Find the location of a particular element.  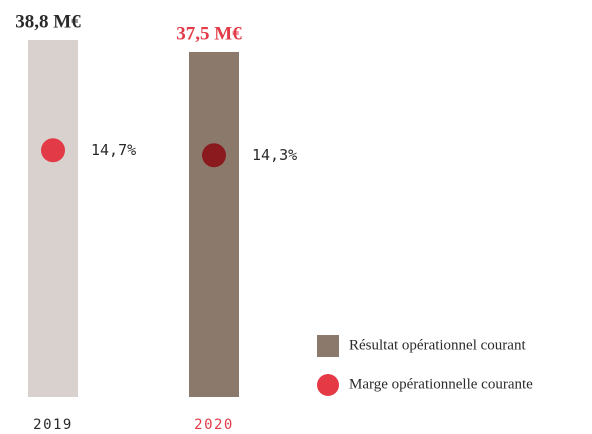

bar-value-label: 38,8 M€ is located at coordinates (48, 21).